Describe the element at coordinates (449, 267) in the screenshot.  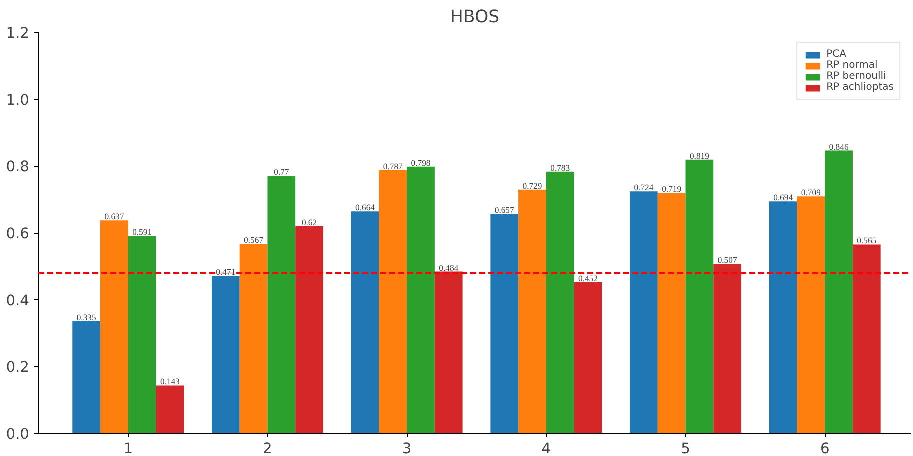
I see `data-label: 0.484` at that location.